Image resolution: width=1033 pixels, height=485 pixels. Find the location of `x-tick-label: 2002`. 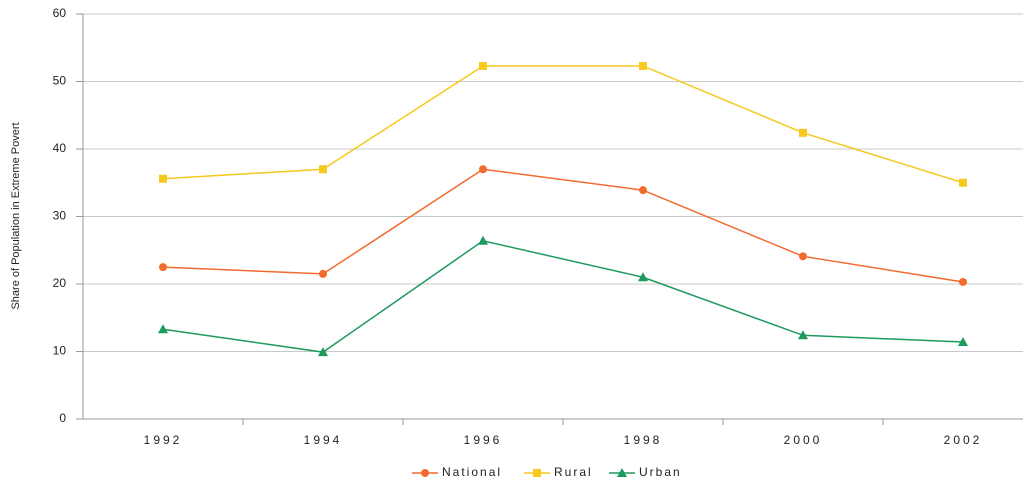

x-tick-label: 2002 is located at coordinates (963, 440).